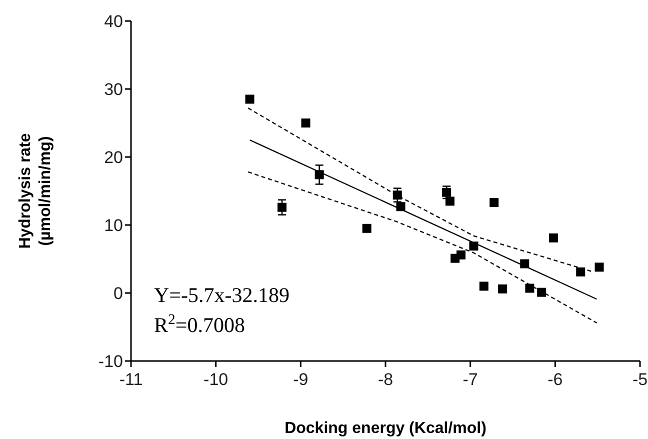  Describe the element at coordinates (113, 157) in the screenshot. I see `y-tick-label: 20` at that location.